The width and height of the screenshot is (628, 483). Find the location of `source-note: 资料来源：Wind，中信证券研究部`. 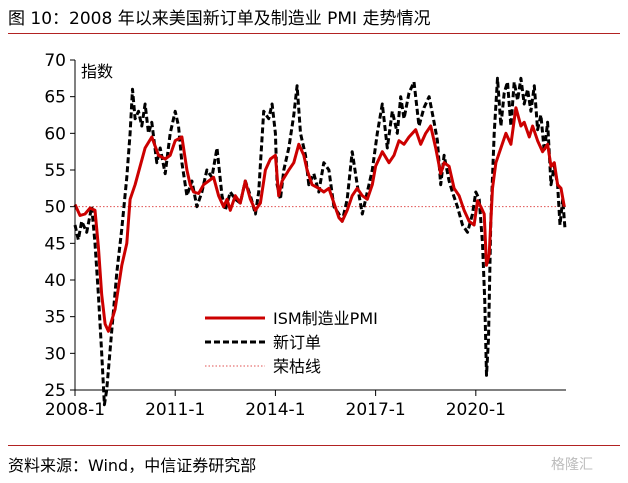

source-note: 资料来源：Wind，中信证券研究部 is located at coordinates (132, 465).